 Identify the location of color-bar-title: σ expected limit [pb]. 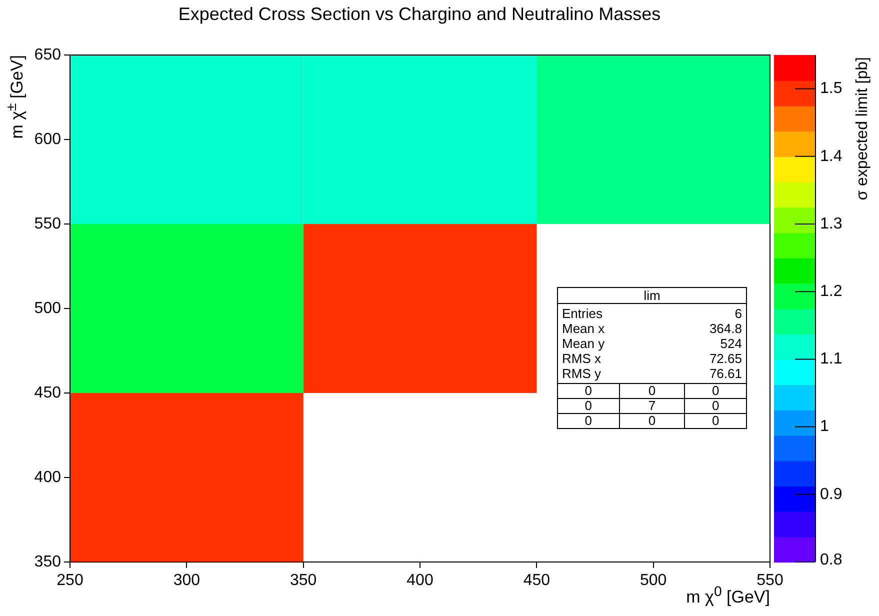
(863, 128).